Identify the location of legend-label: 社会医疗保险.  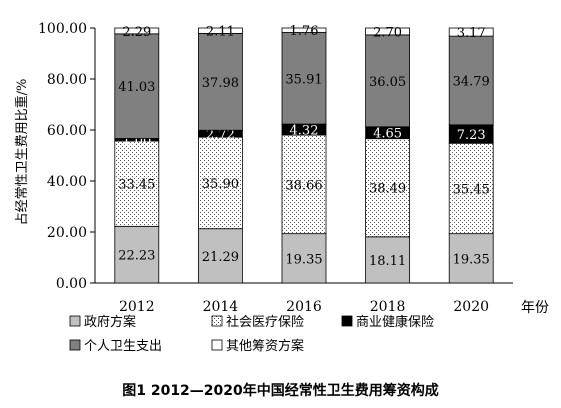
(265, 322).